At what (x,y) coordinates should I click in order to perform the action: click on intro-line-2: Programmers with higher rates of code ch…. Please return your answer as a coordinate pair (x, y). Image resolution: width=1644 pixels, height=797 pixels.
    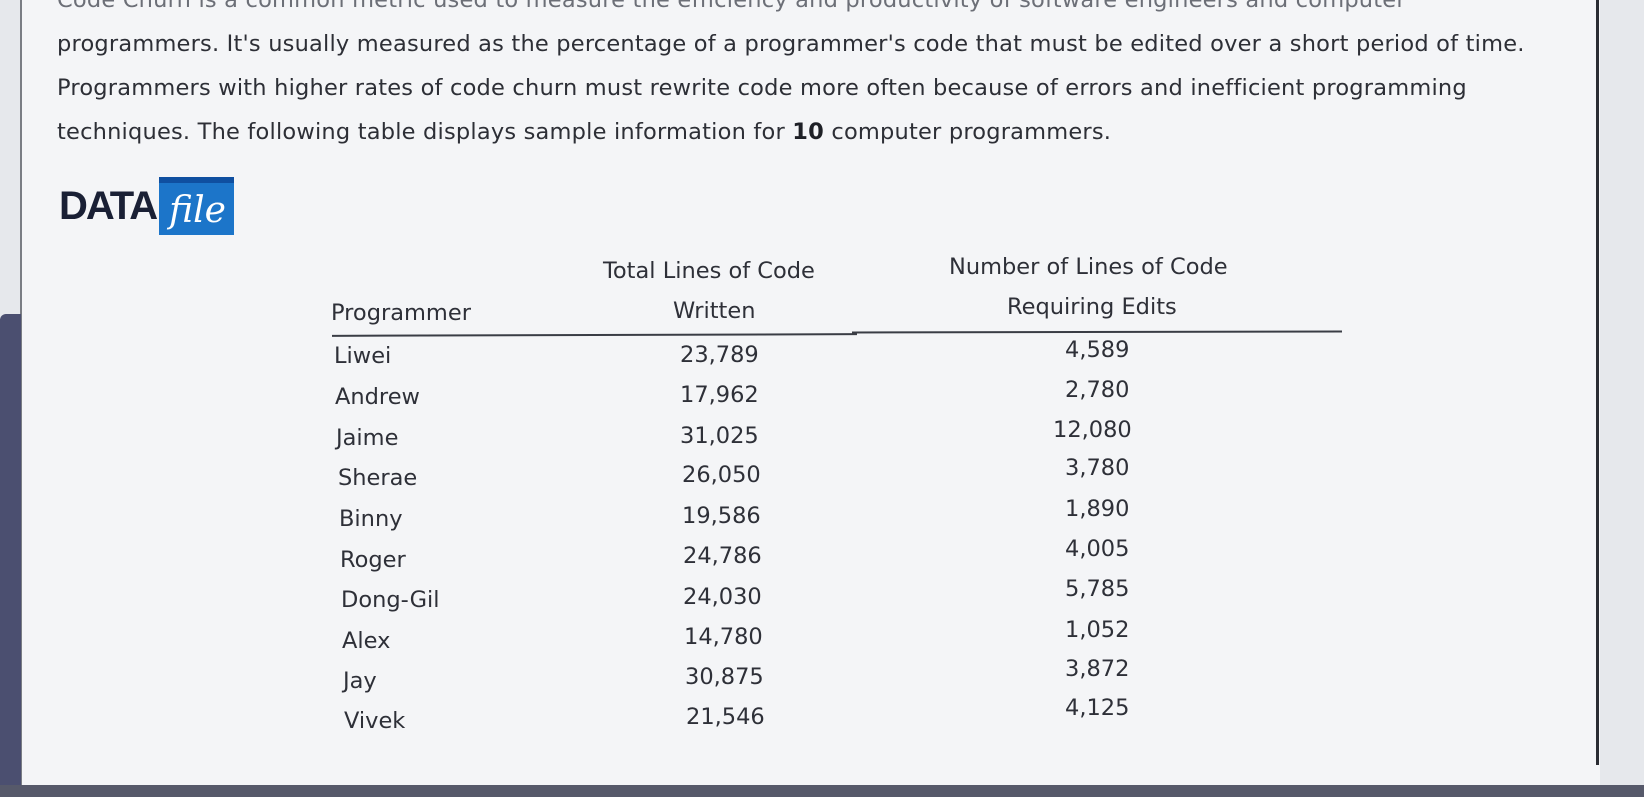
    Looking at the image, I should click on (762, 88).